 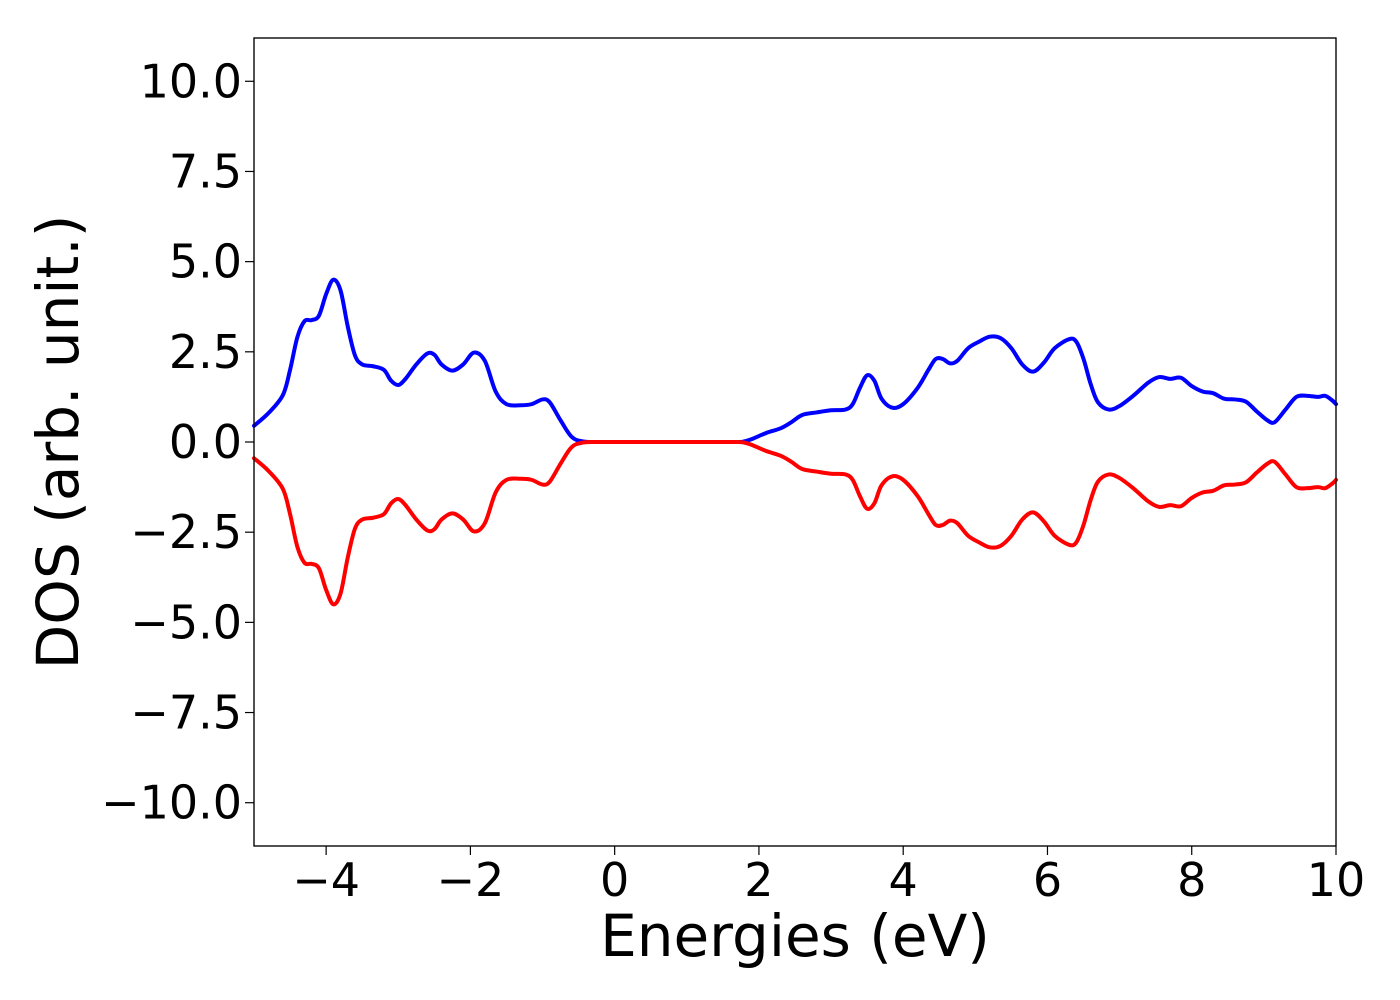 I want to click on x-tick-label: 2, so click(x=758, y=880).